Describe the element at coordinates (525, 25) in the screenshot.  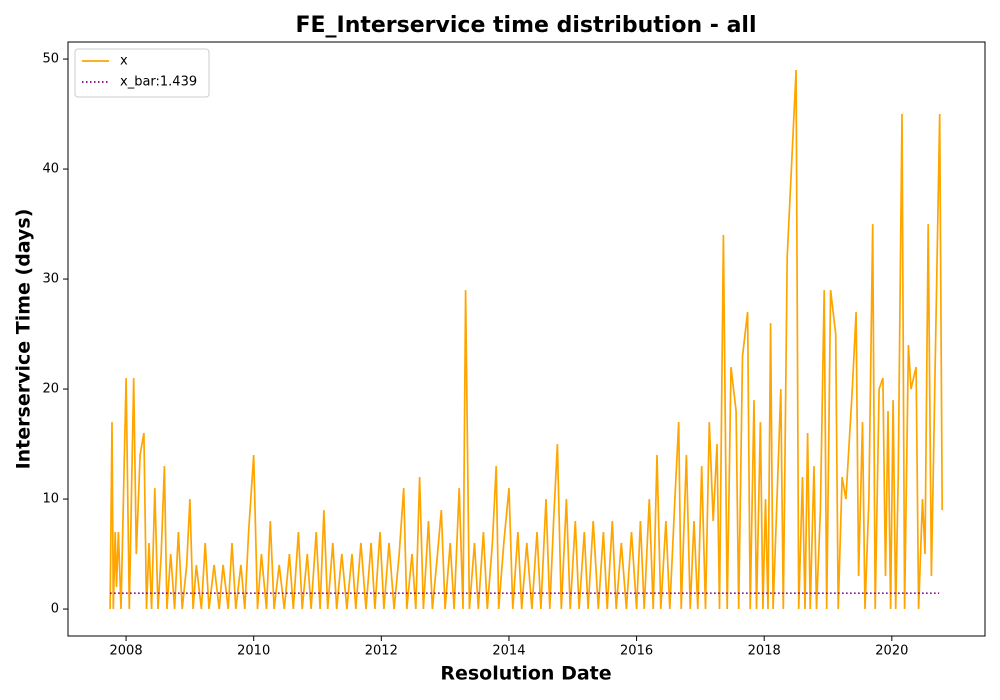
I see `chart-title: FE_Interservice time distribution - all` at that location.